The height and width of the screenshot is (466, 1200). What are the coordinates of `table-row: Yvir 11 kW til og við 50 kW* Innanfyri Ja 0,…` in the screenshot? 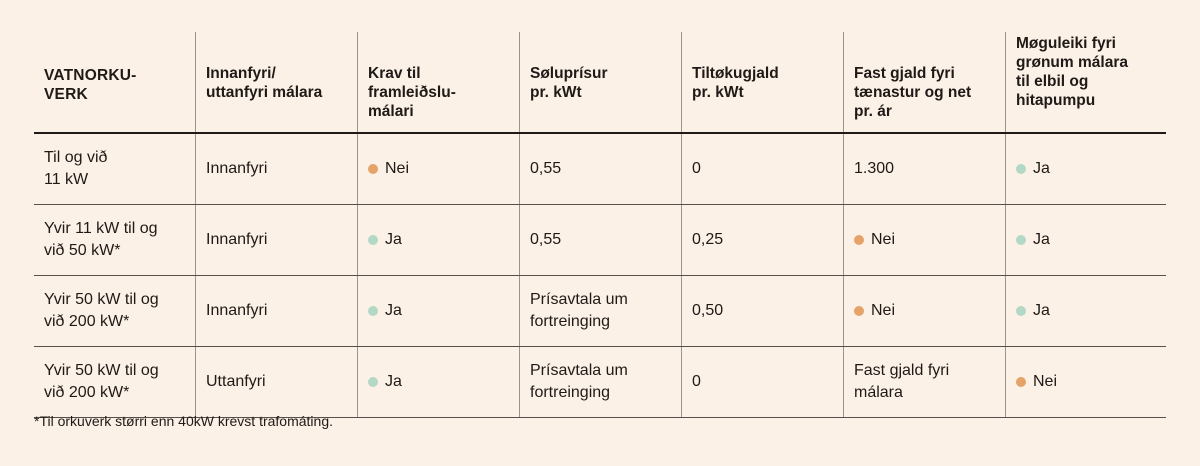 It's located at (600, 240).